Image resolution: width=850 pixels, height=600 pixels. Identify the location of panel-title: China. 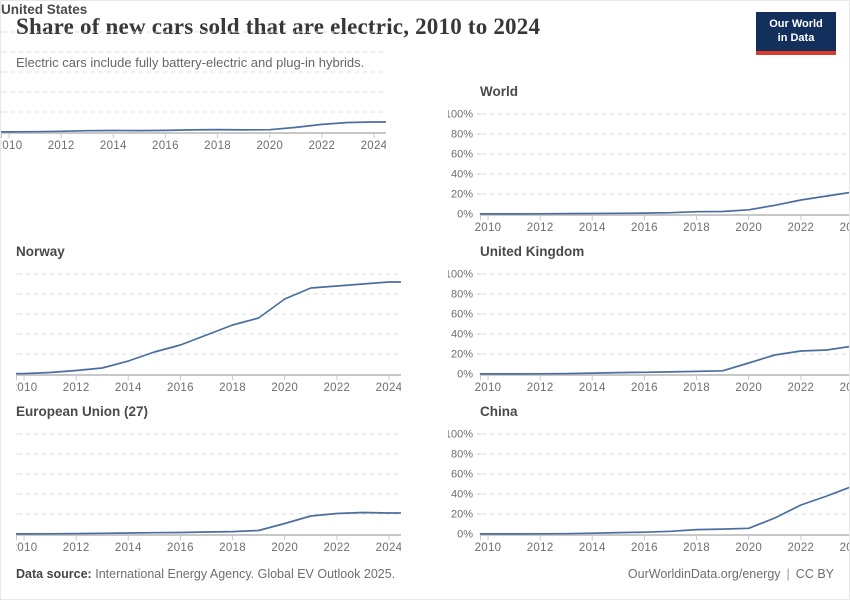
(499, 411).